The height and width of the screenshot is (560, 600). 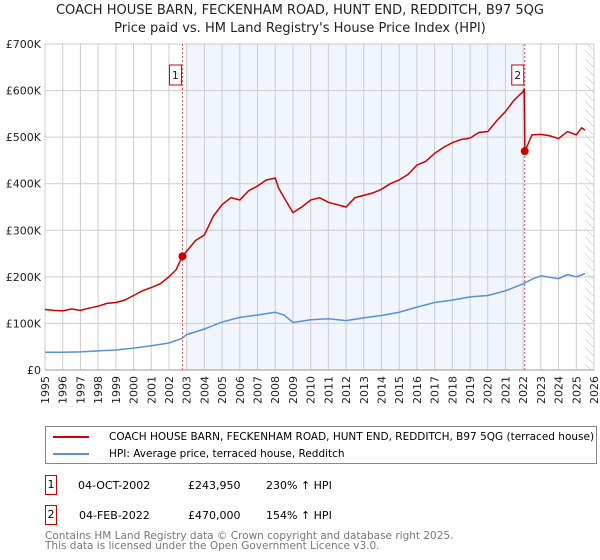 What do you see at coordinates (222, 390) in the screenshot?
I see `x-tick-label: 2005` at bounding box center [222, 390].